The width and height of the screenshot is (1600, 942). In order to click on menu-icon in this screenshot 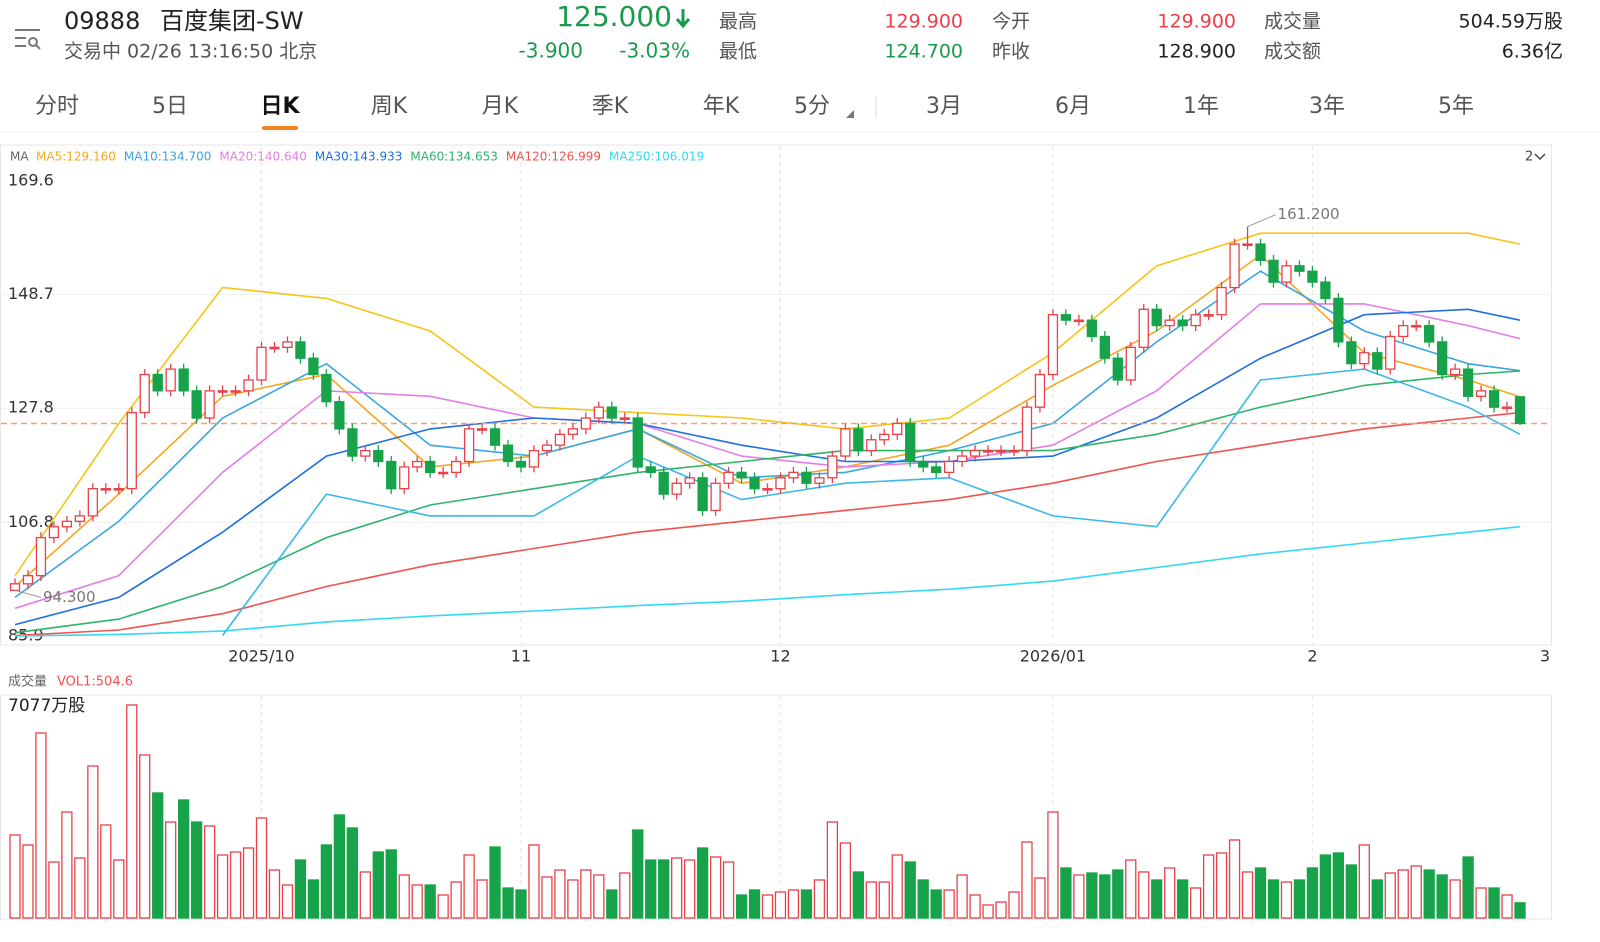, I will do `click(28, 39)`.